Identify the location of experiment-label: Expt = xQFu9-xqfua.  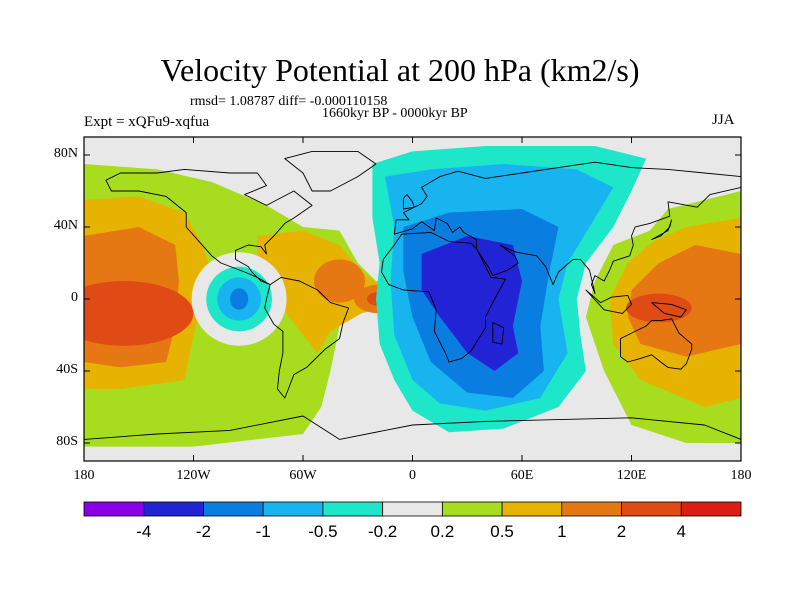
(147, 122).